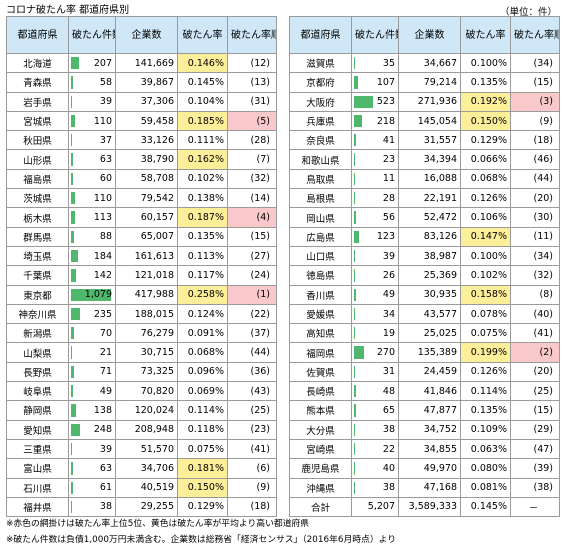  Describe the element at coordinates (375, 217) in the screenshot. I see `count-cell: 56` at that location.